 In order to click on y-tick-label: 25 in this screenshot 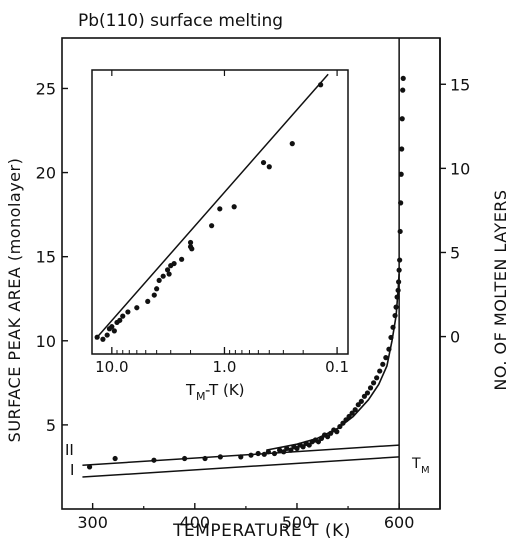, I will do `click(46, 88)`.